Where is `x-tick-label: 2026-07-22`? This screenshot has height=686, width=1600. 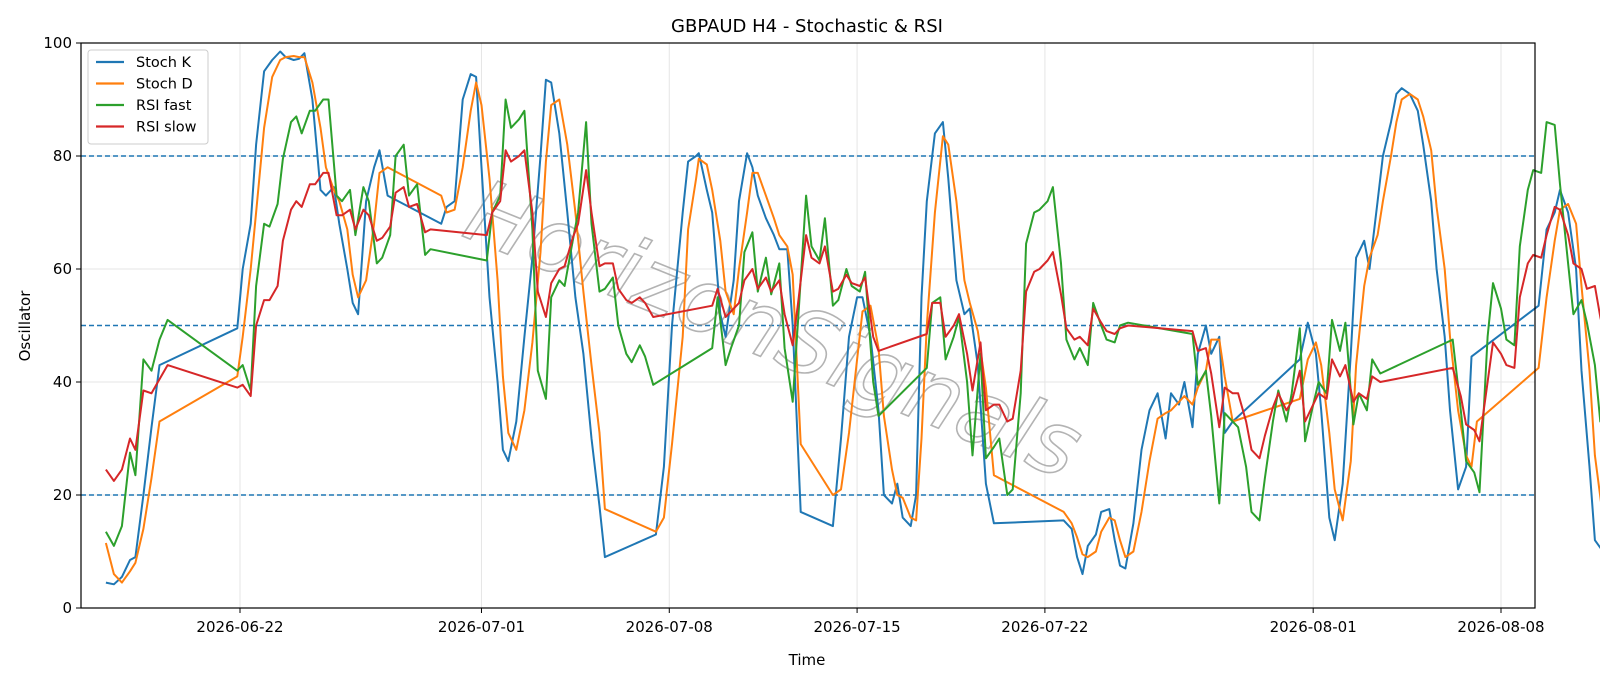 x-tick-label: 2026-07-22 is located at coordinates (1044, 627).